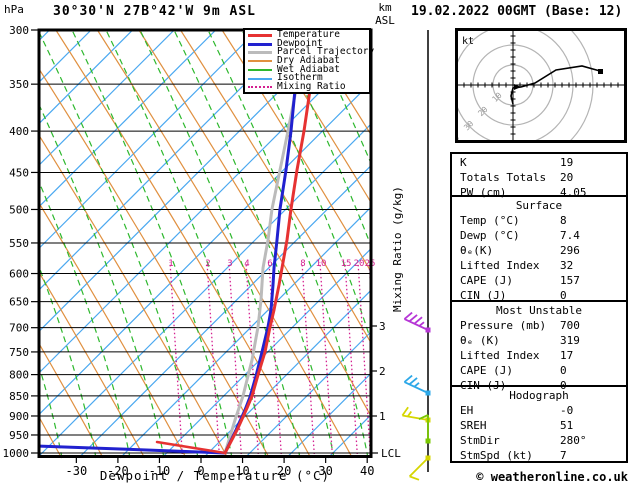 This screenshot has height=486, width=629. What do you see at coordinates (567, 162) in the screenshot?
I see `panel-row-value: 19` at bounding box center [567, 162].